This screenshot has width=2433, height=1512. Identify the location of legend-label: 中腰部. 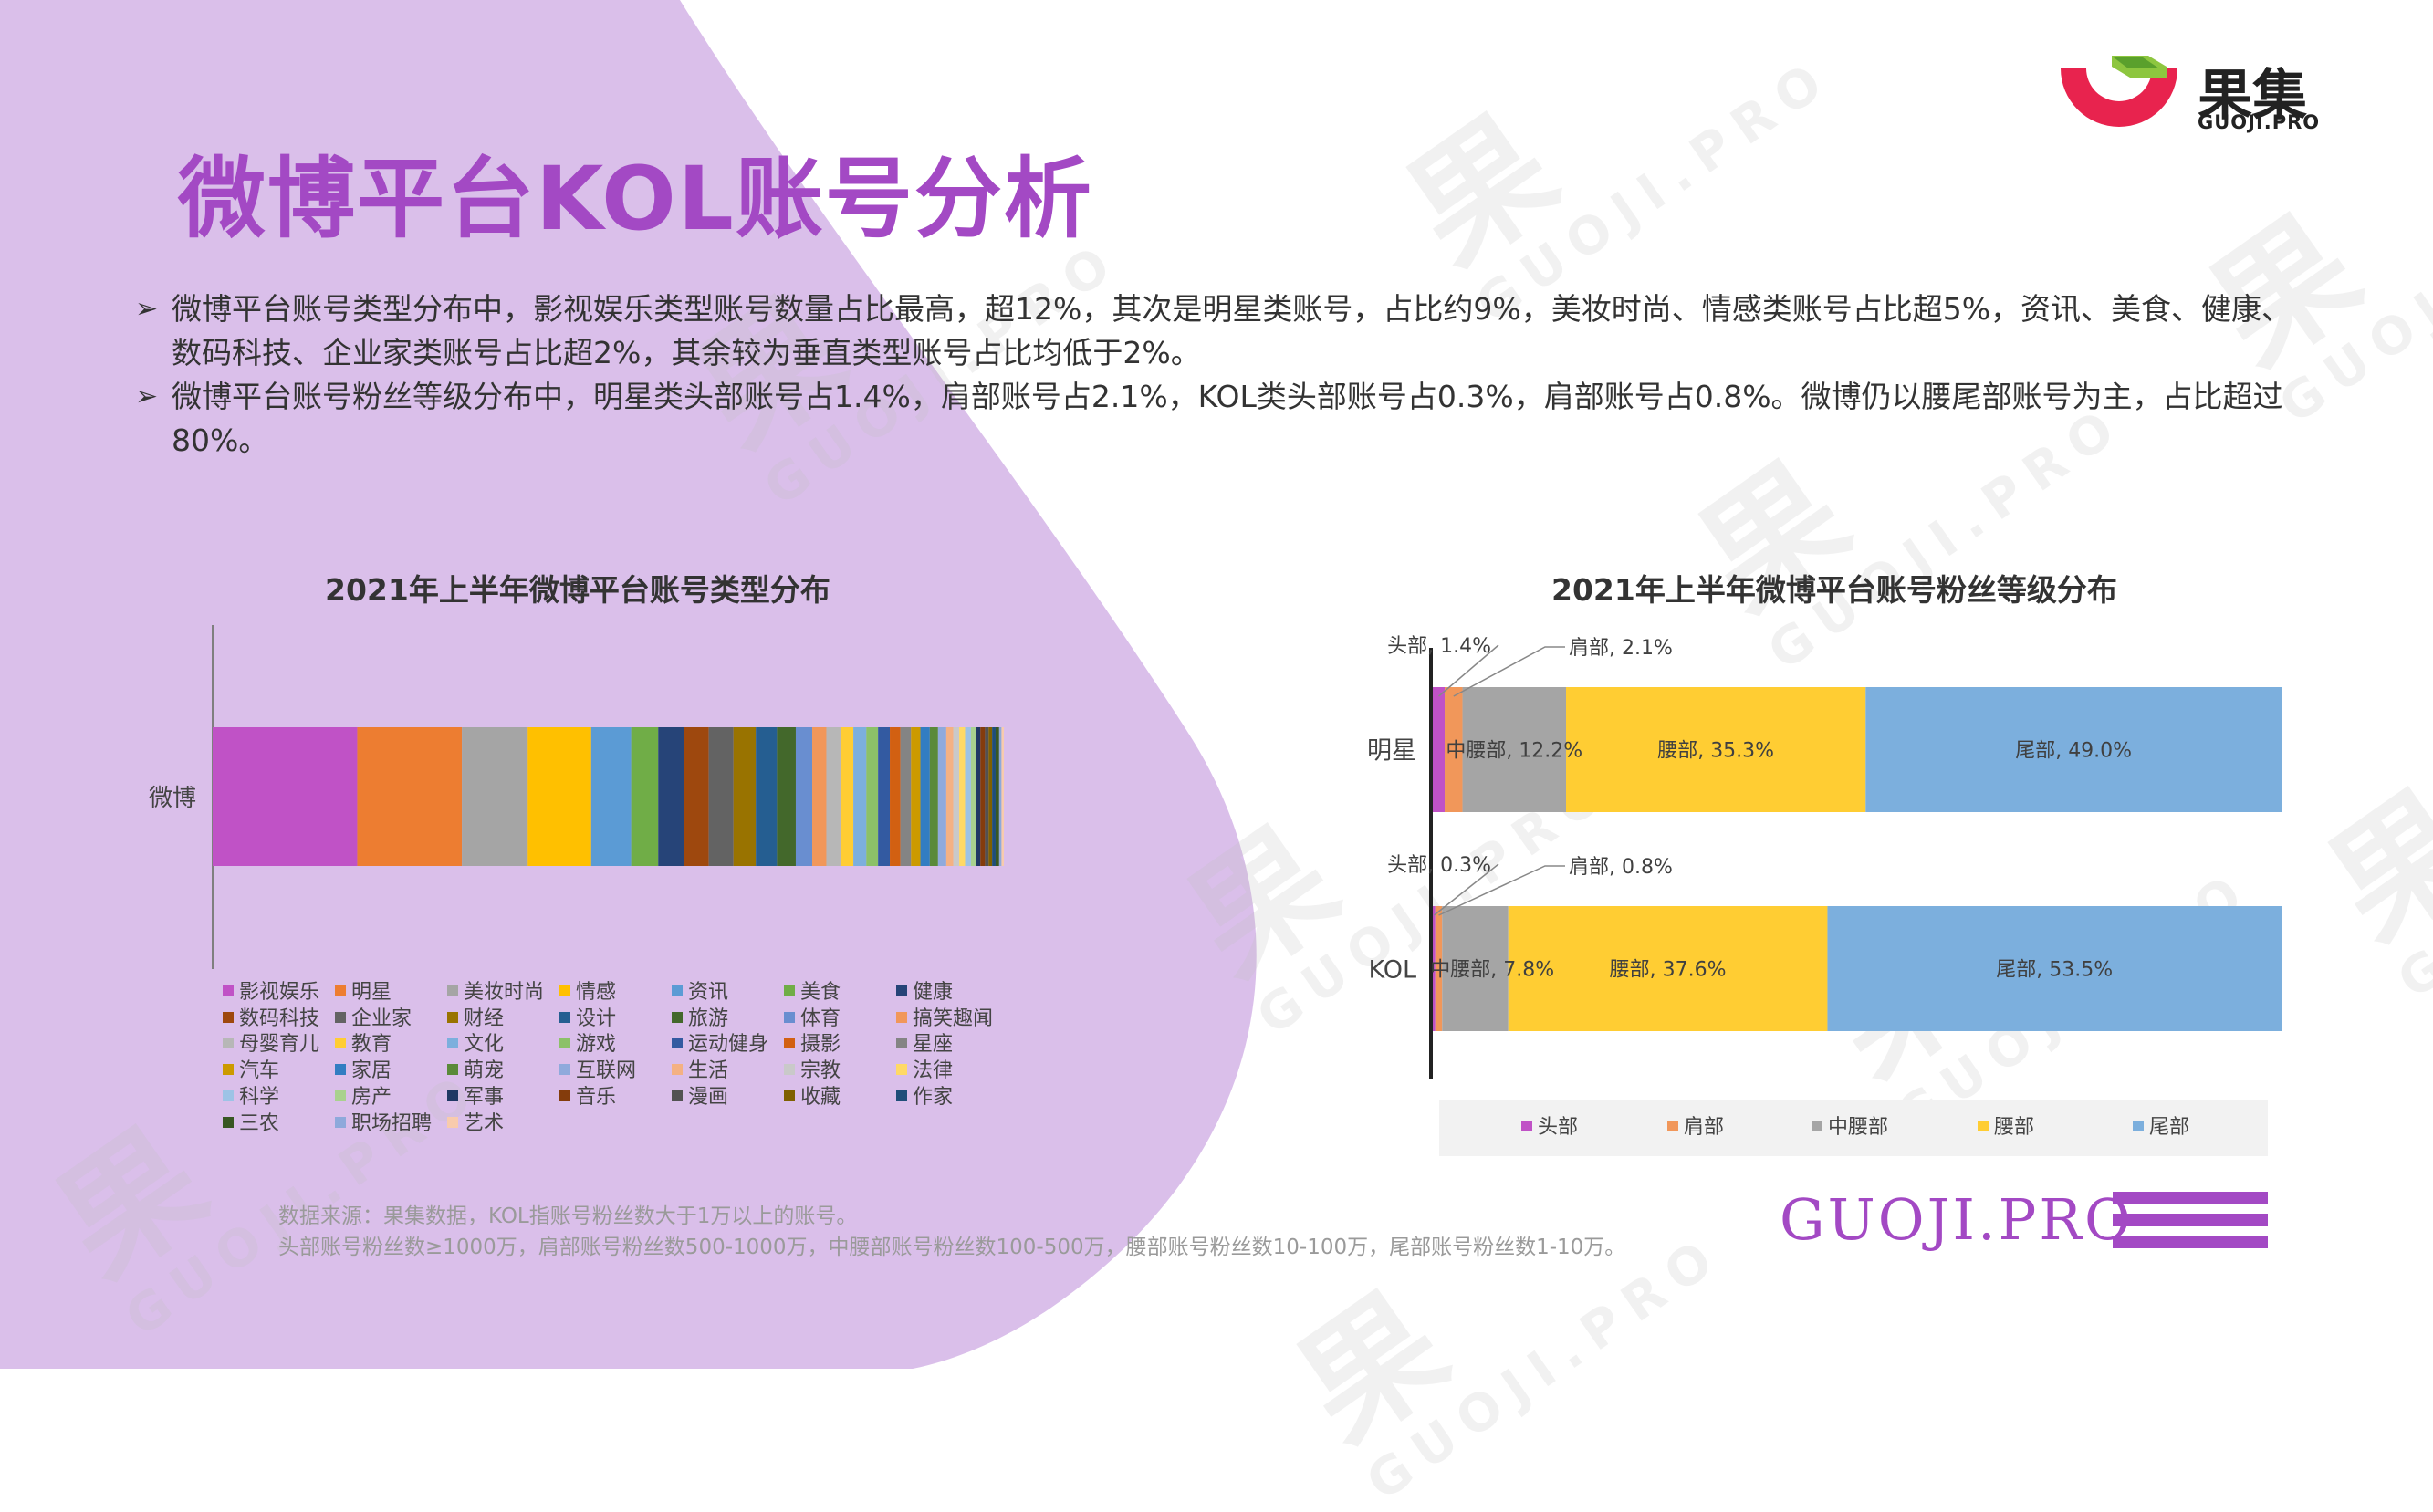
(1858, 1127).